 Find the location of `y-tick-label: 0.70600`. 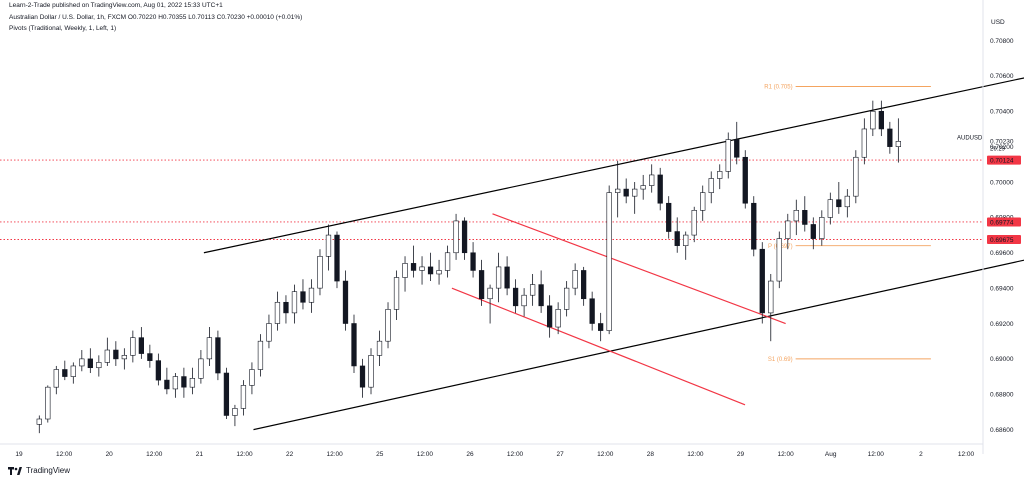

y-tick-label: 0.70600 is located at coordinates (1002, 76).